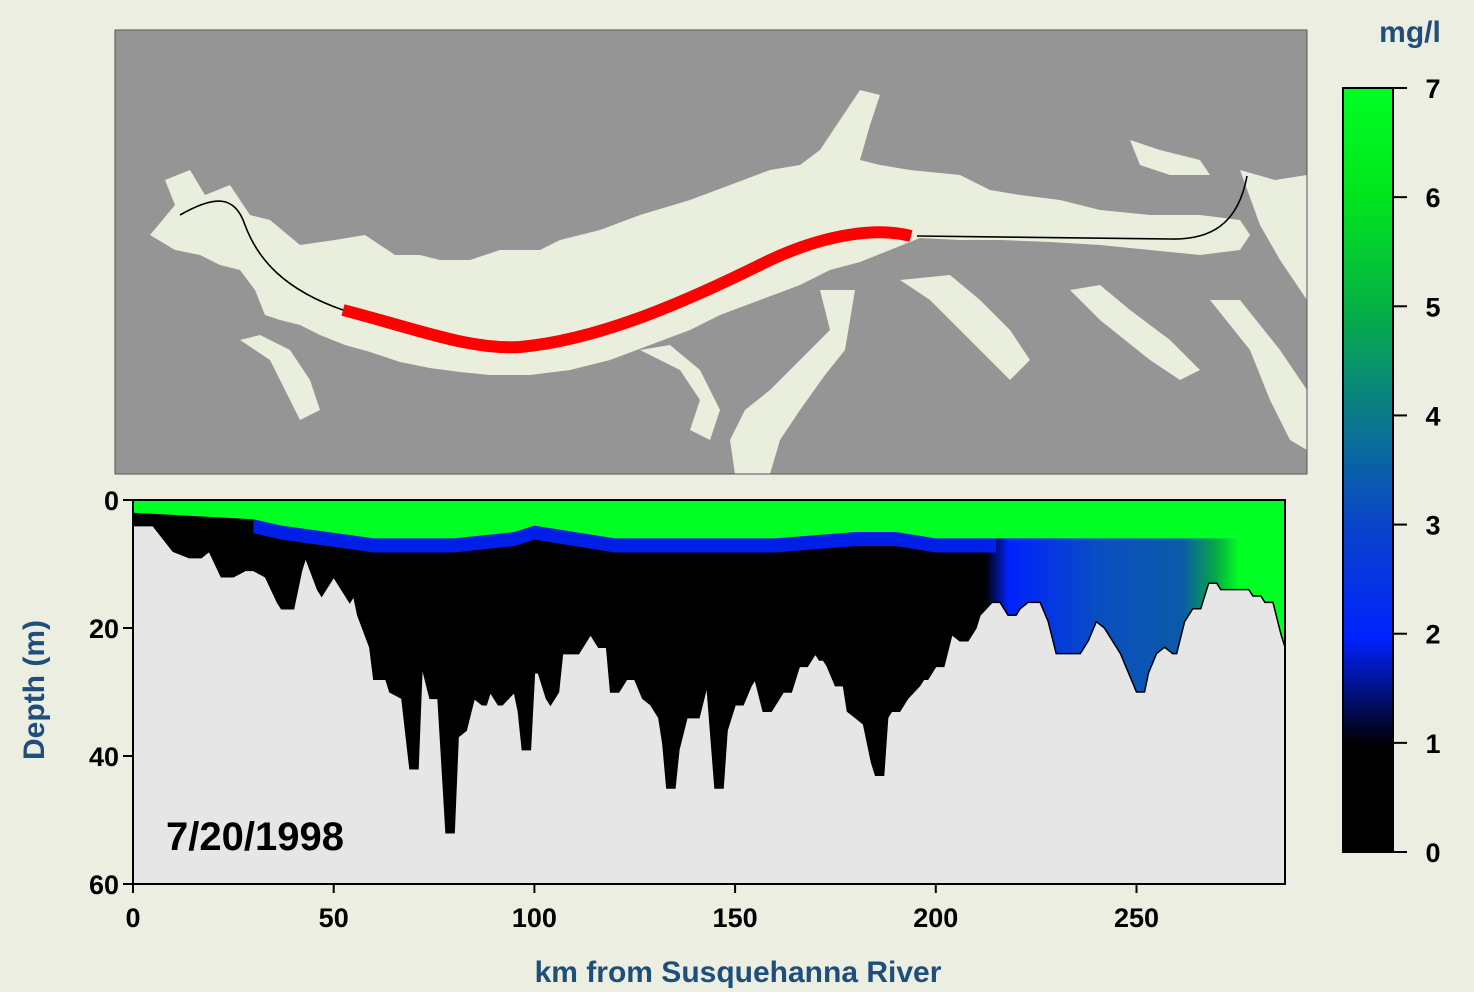 This screenshot has height=992, width=1474. I want to click on x-tick-label: 50, so click(334, 918).